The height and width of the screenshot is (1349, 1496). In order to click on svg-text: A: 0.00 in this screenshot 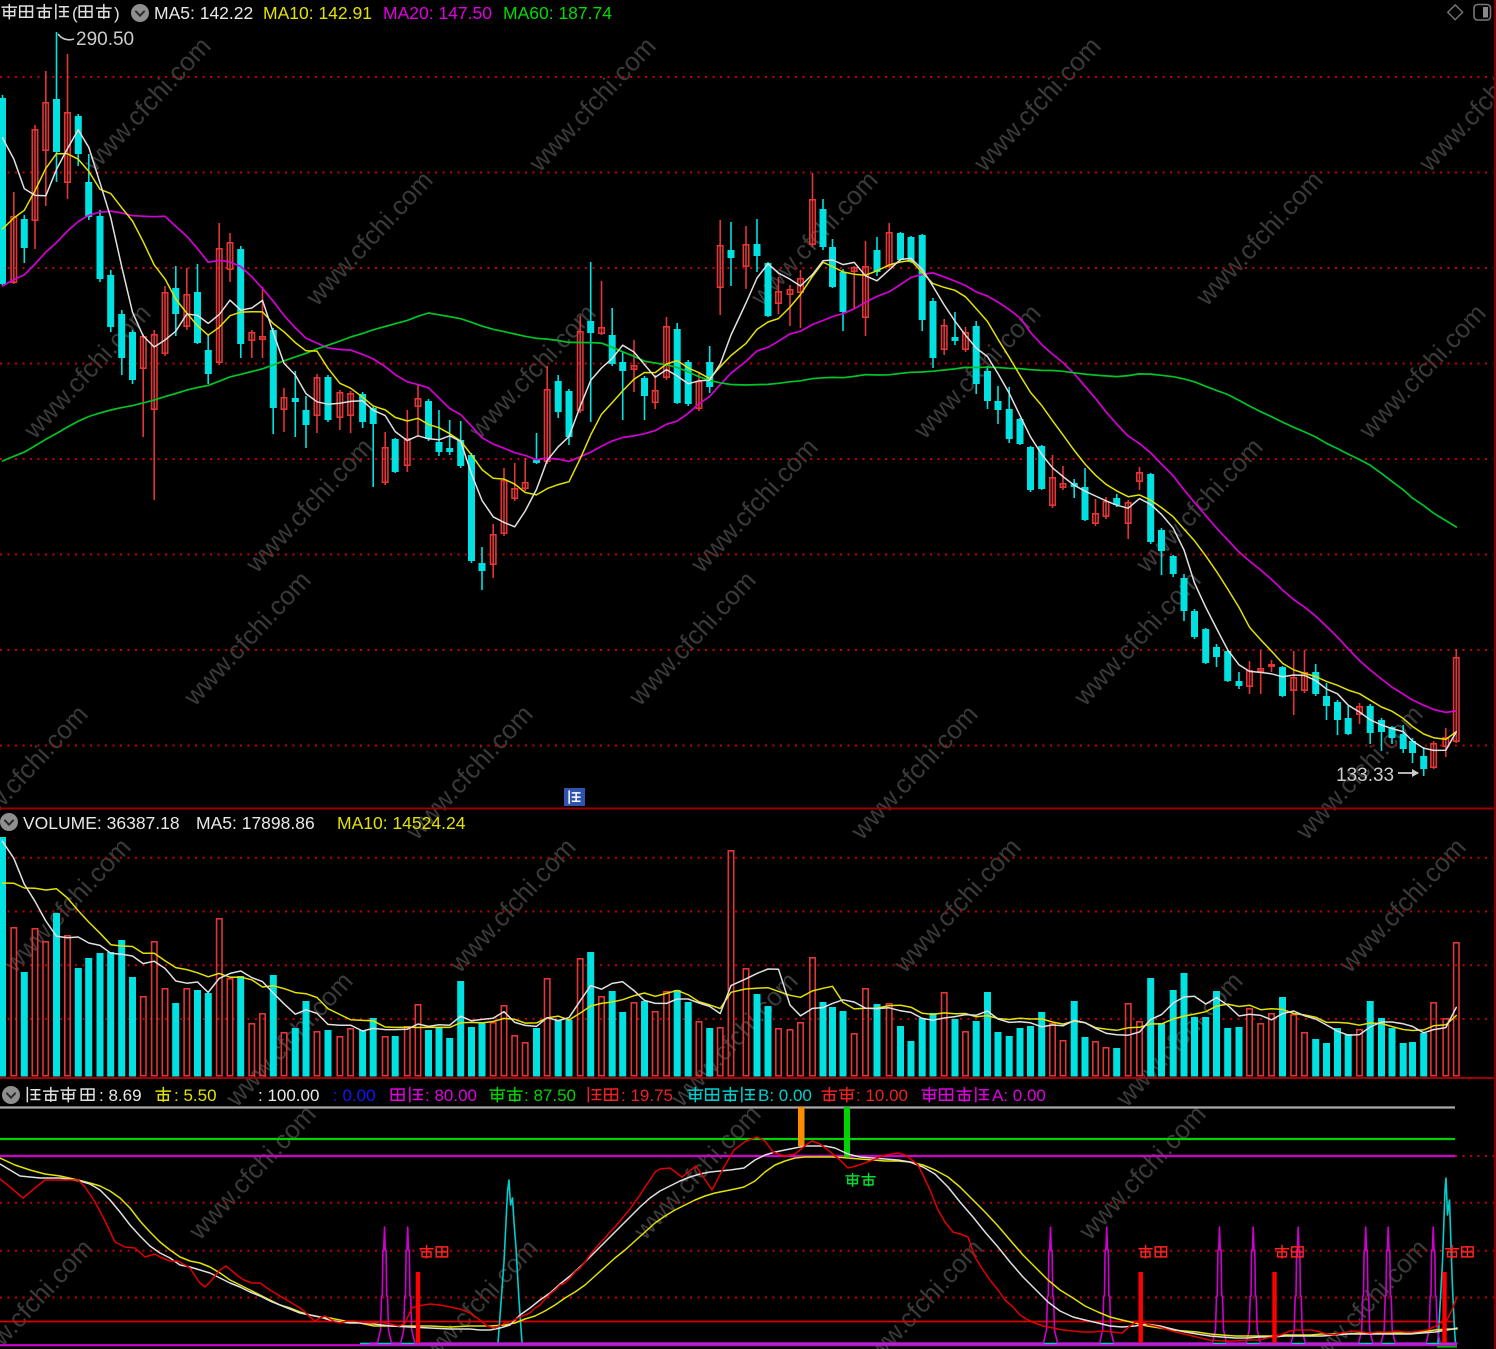, I will do `click(1019, 1095)`.